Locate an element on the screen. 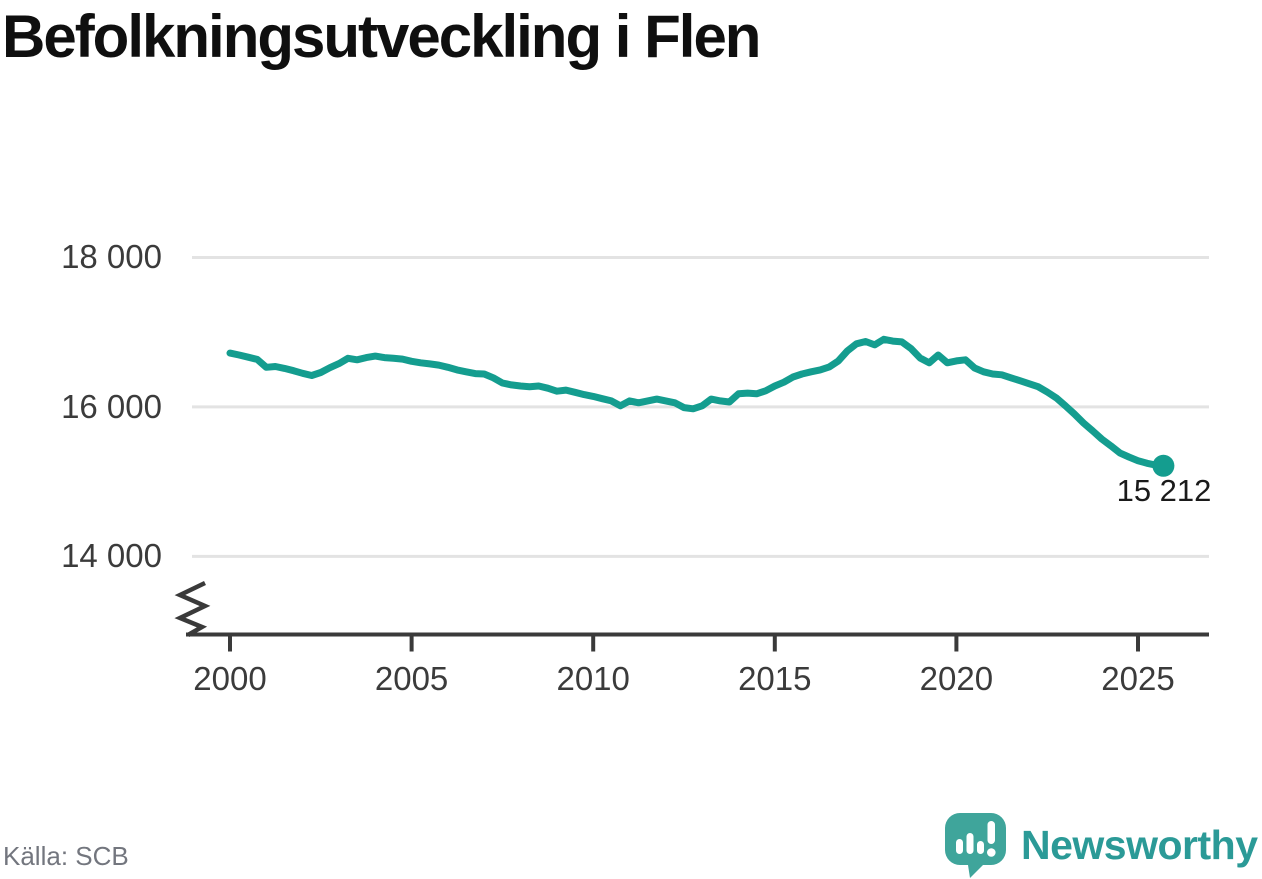 The height and width of the screenshot is (879, 1262). x-axis is located at coordinates (697, 642).